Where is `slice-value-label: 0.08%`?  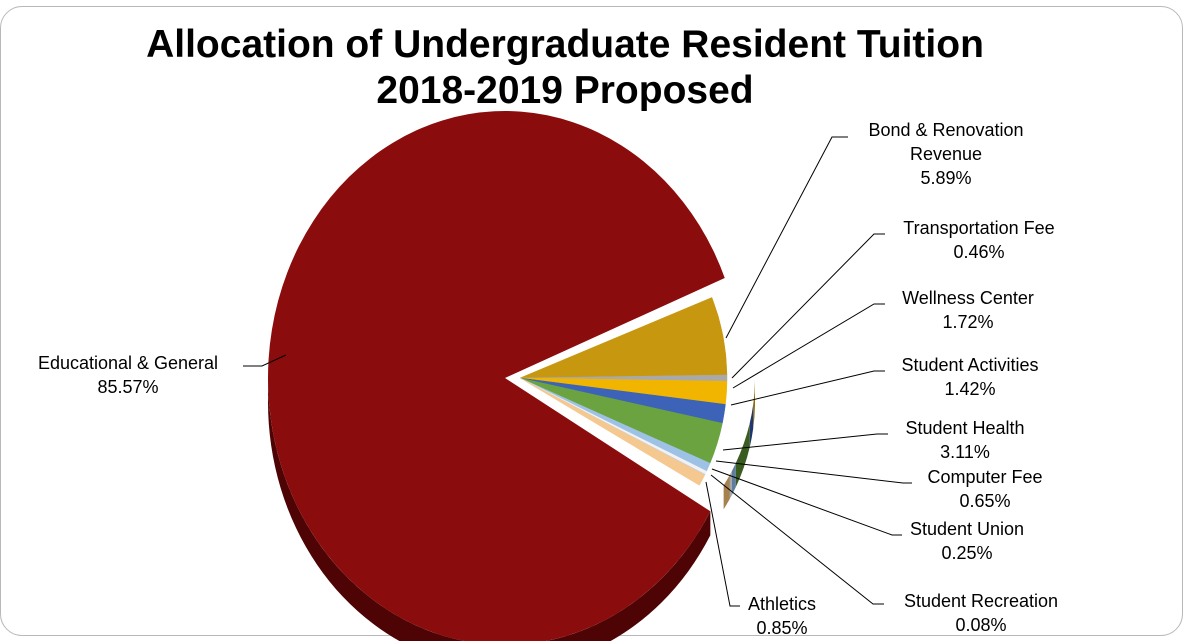
slice-value-label: 0.08% is located at coordinates (980, 625).